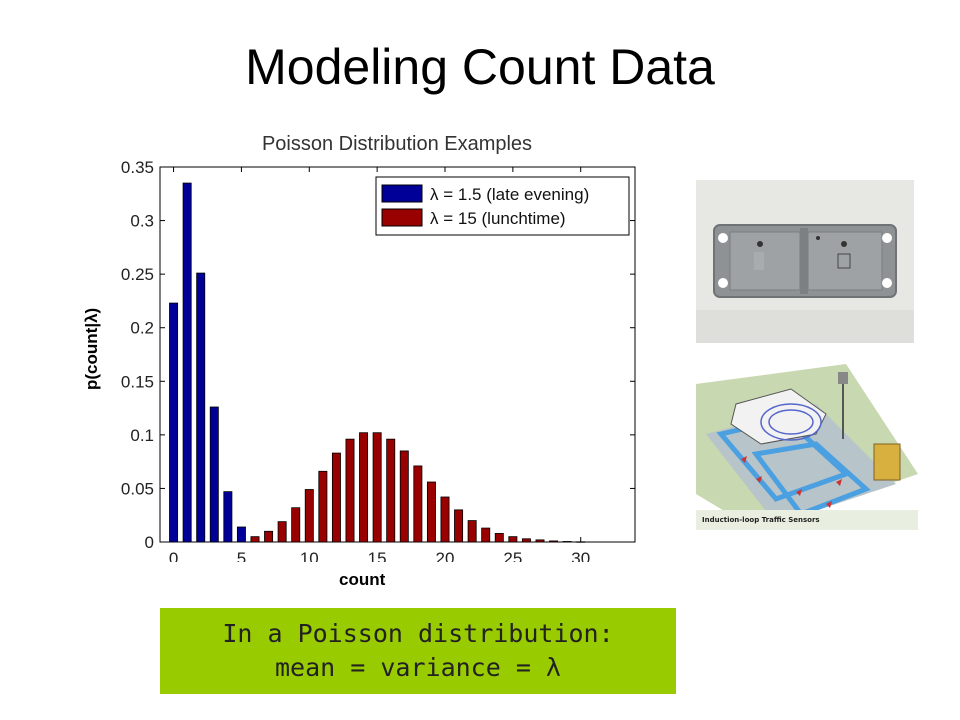 This screenshot has height=720, width=960. What do you see at coordinates (241, 555) in the screenshot?
I see `x-tick-label: 5` at bounding box center [241, 555].